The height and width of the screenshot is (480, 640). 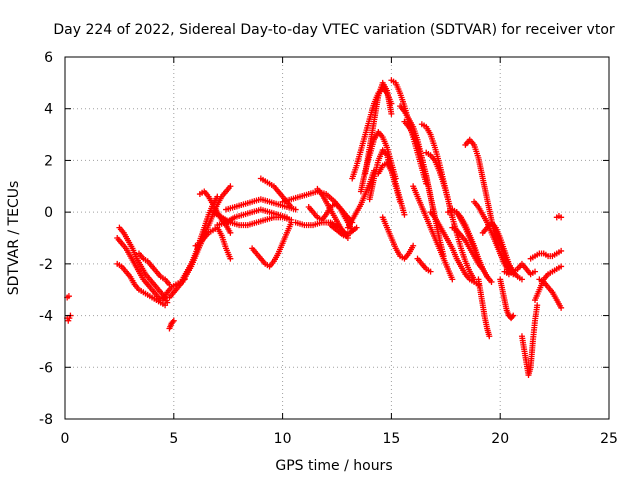 What do you see at coordinates (173, 439) in the screenshot?
I see `x-tick-label: 5` at bounding box center [173, 439].